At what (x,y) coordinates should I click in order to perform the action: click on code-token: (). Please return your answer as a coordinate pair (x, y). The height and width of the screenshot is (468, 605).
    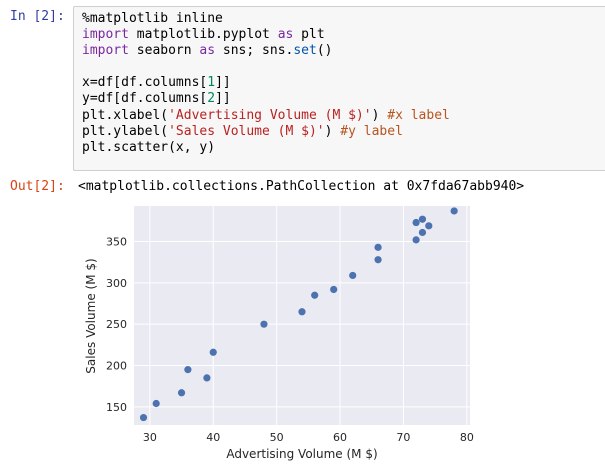
    Looking at the image, I should click on (324, 51).